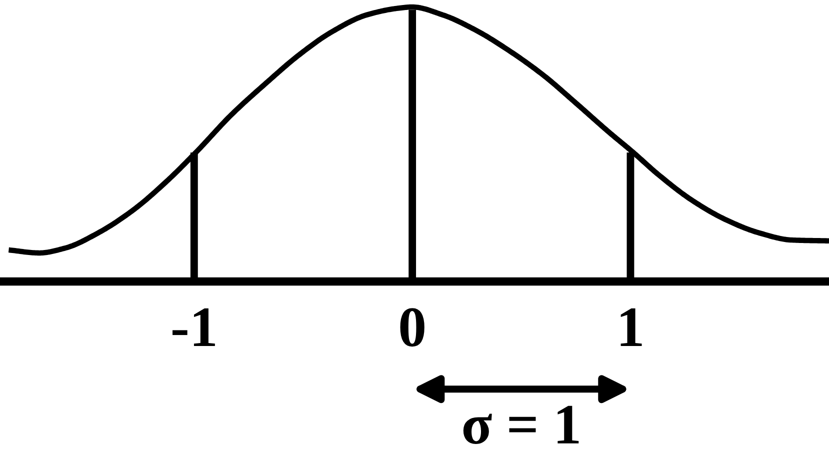 This screenshot has height=452, width=829. Describe the element at coordinates (412, 327) in the screenshot. I see `x-tick-label: 0` at that location.